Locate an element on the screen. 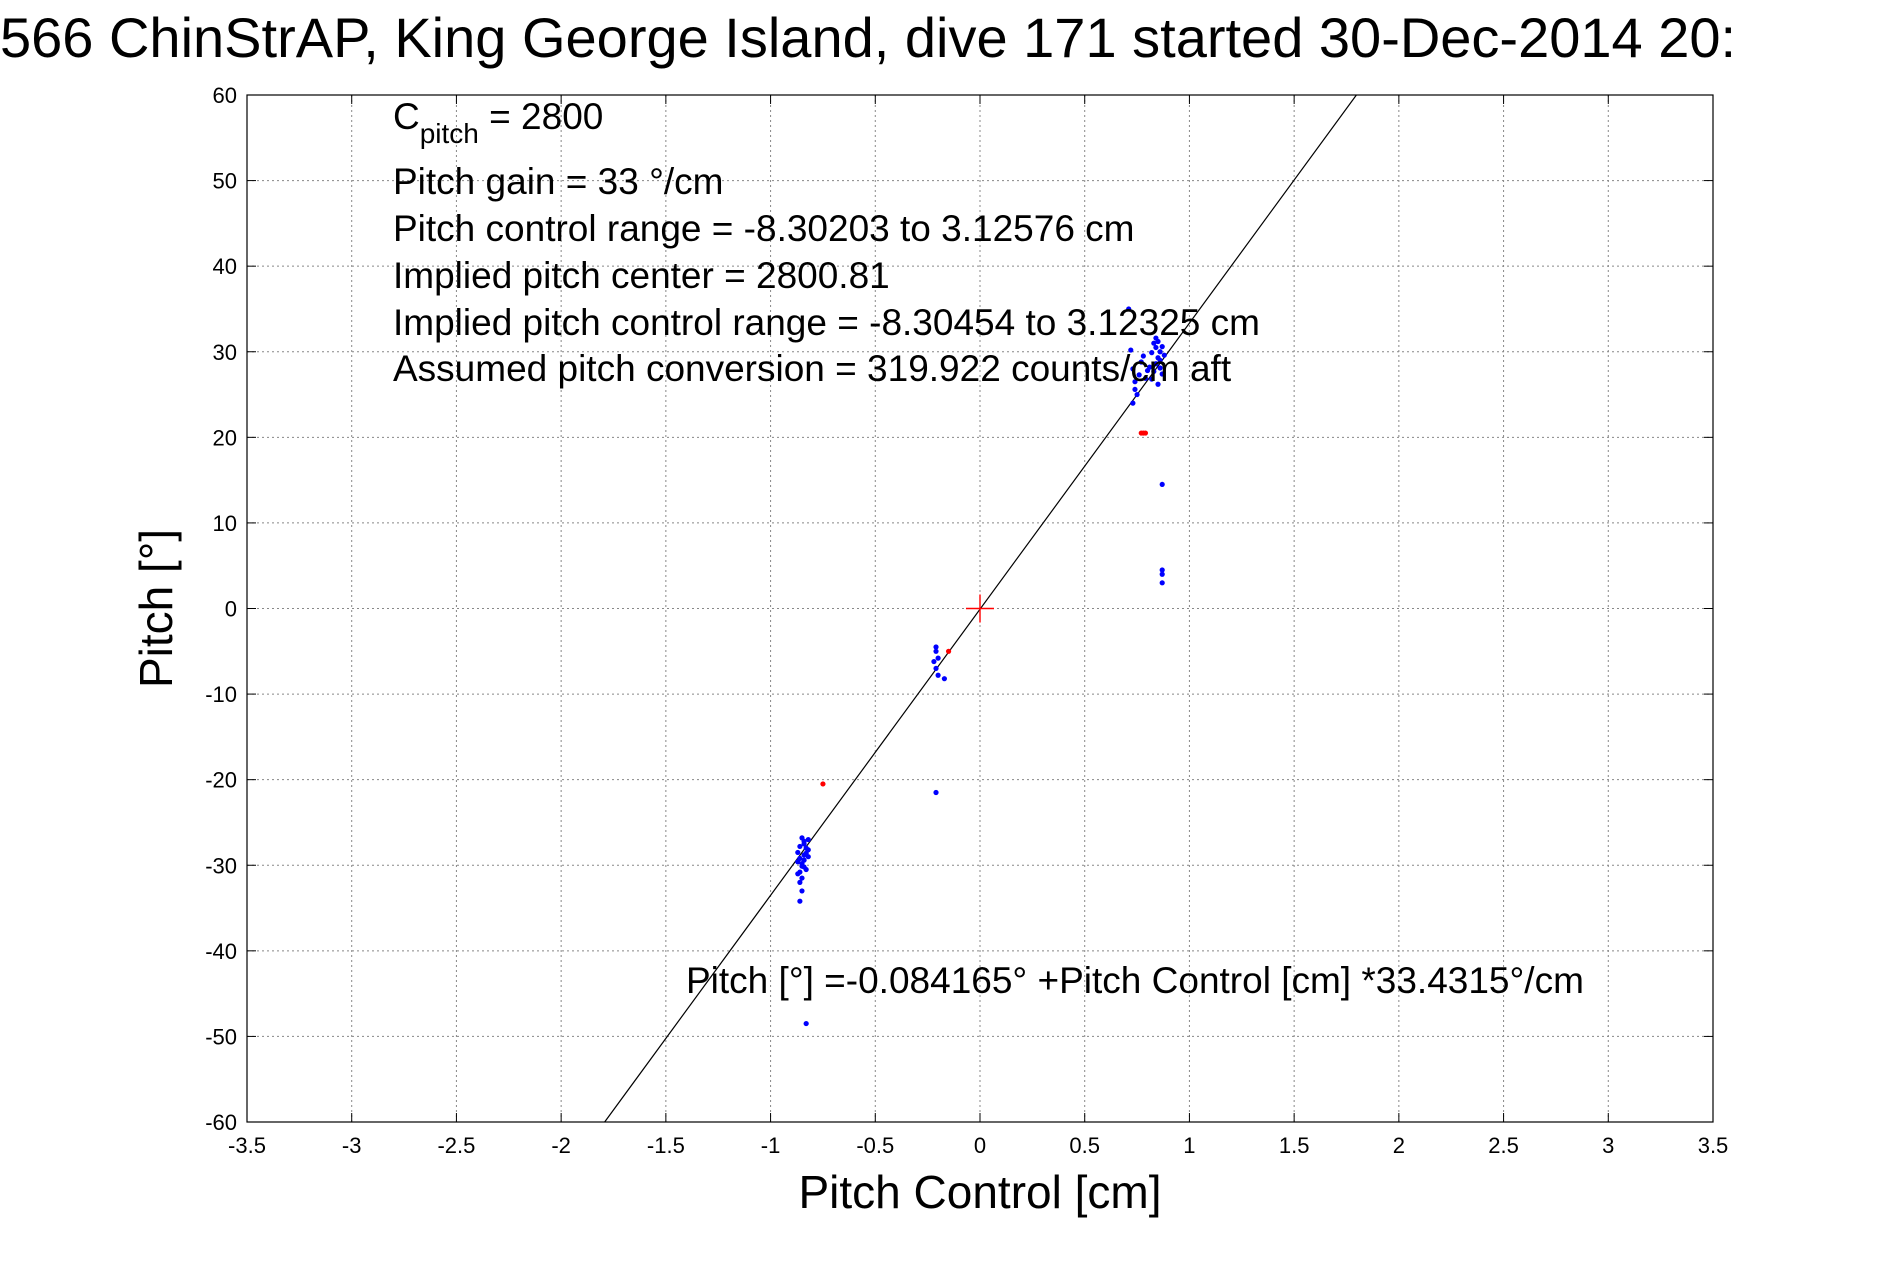 The width and height of the screenshot is (1891, 1262). center-cross-marker is located at coordinates (980, 608).